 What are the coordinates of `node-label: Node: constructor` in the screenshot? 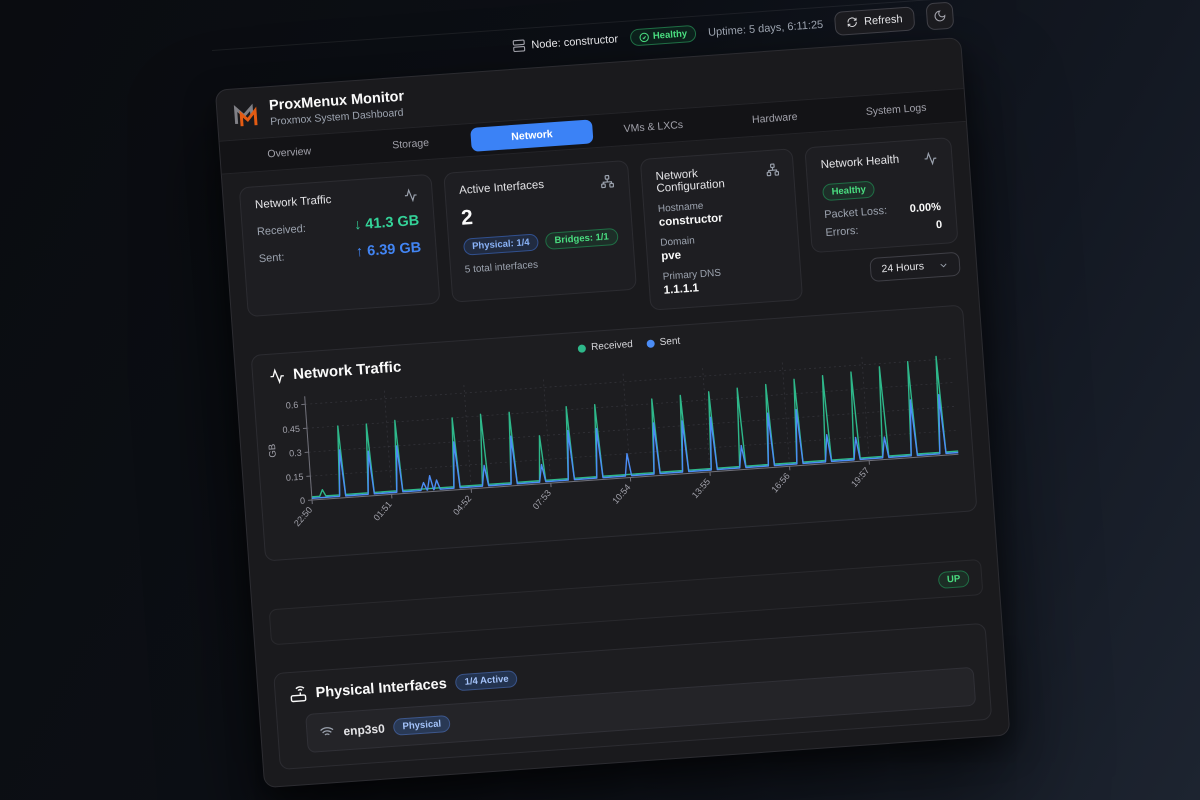 It's located at (574, 41).